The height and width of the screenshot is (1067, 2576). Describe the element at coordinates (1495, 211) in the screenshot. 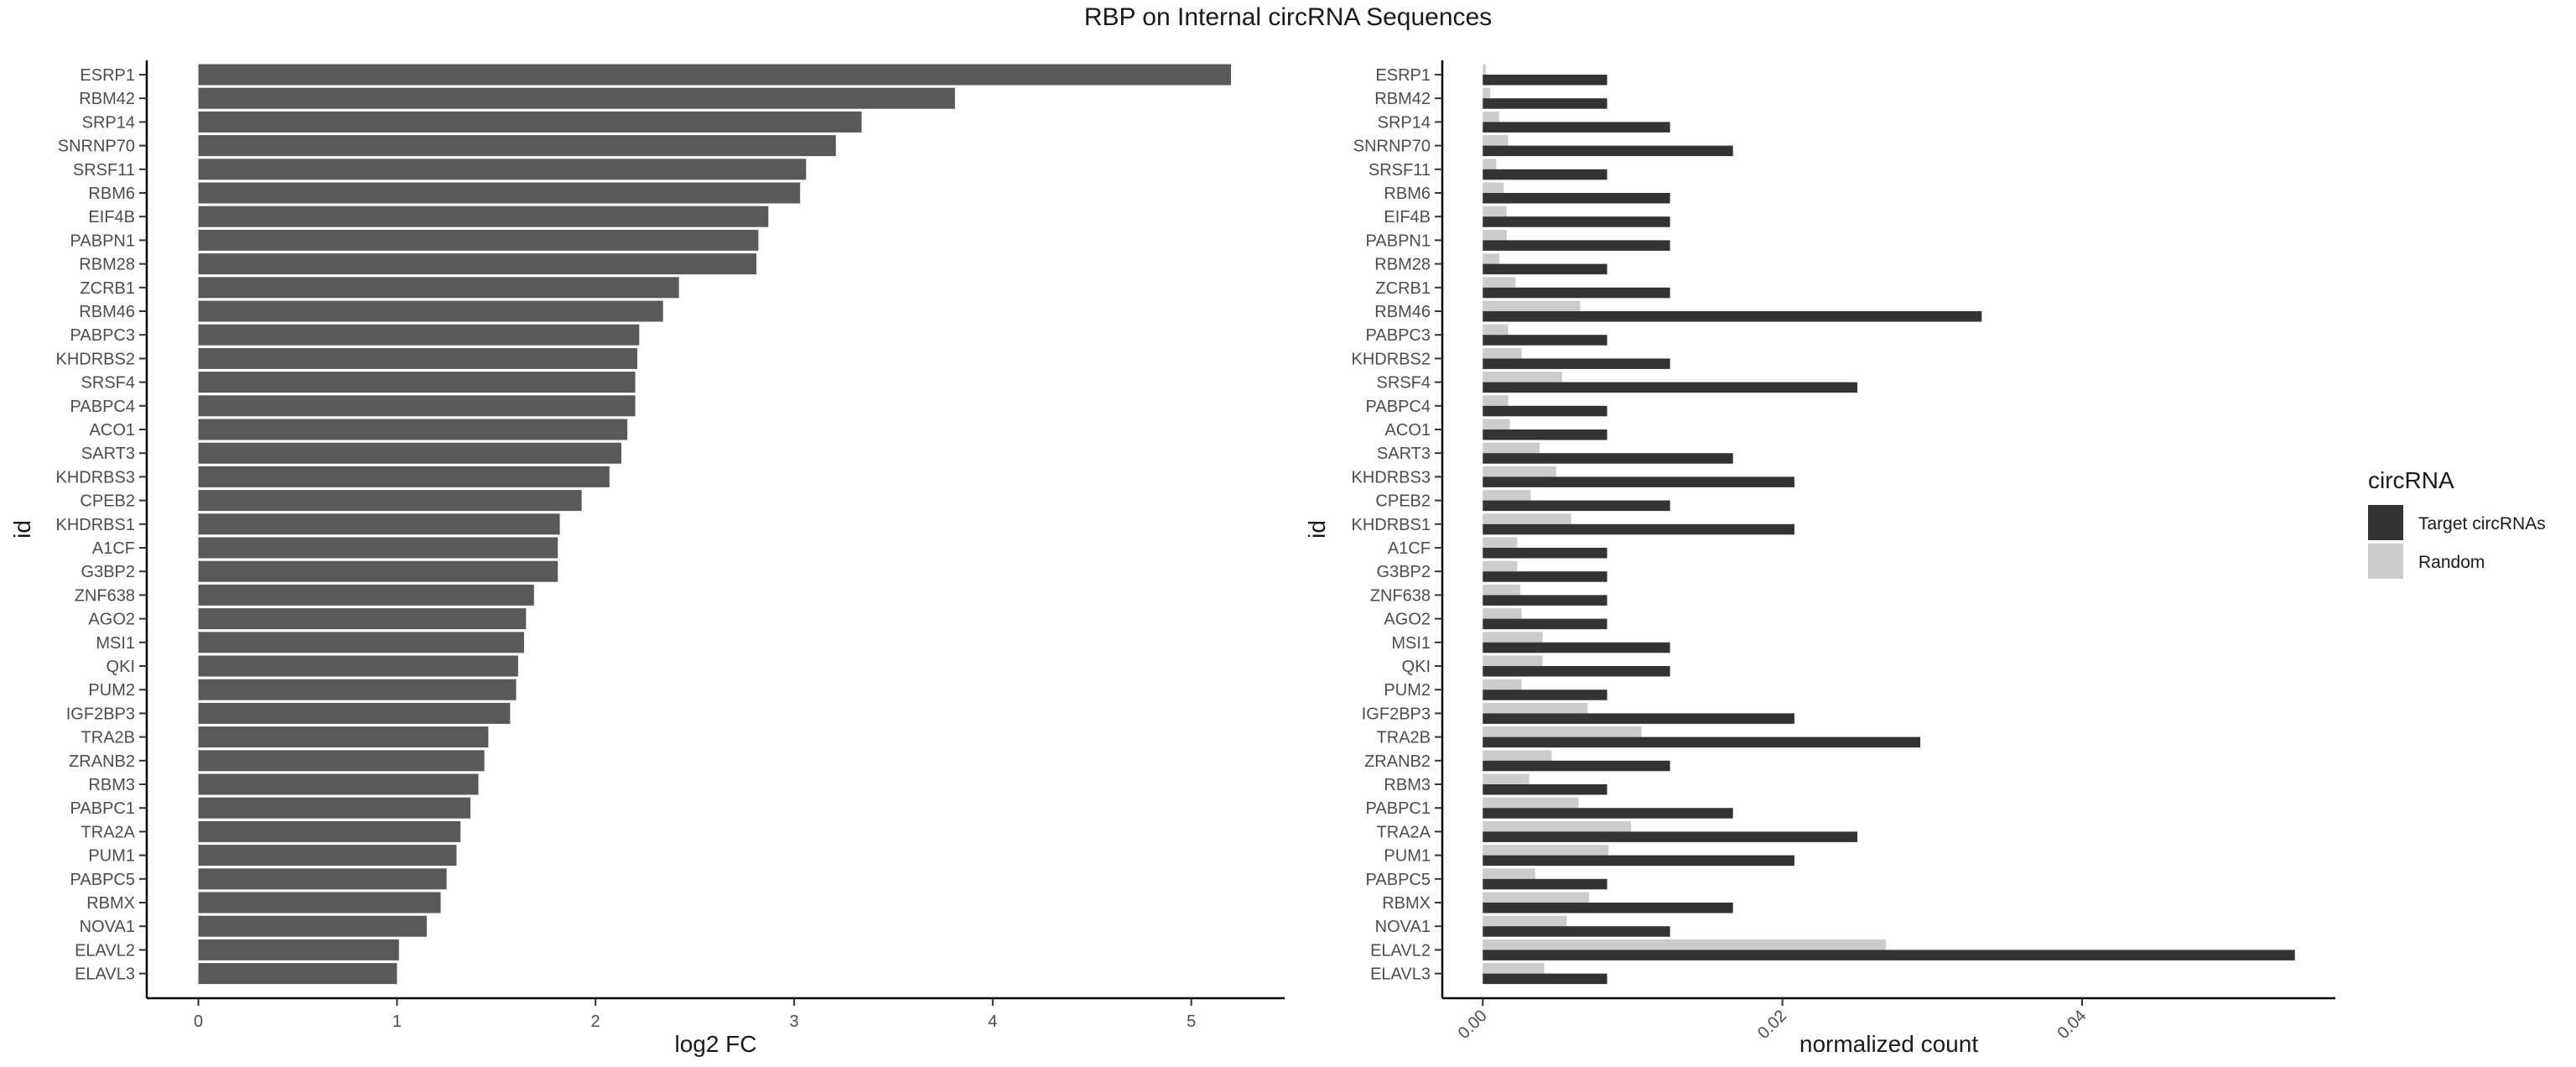

I see `right-bar-random-eif4b` at that location.